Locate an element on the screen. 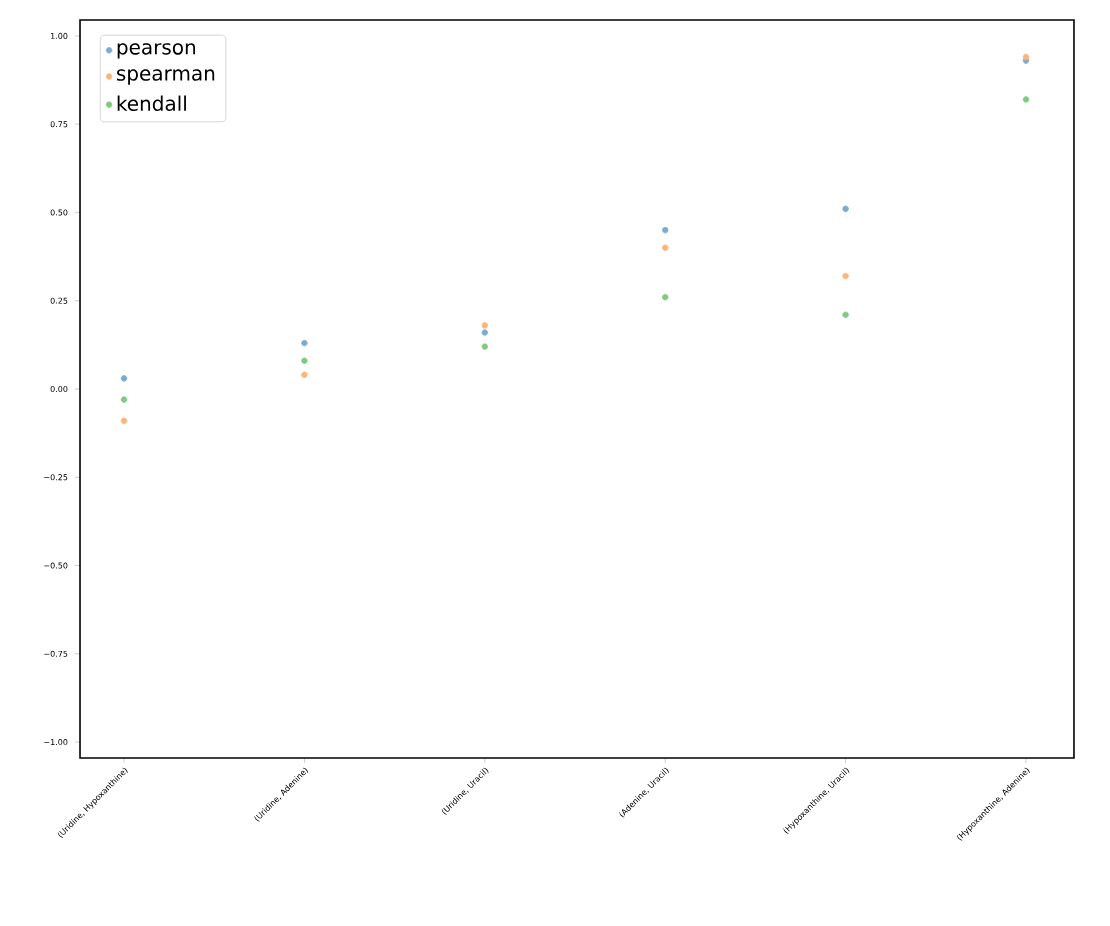 The height and width of the screenshot is (926, 1110). legend-label: spearman is located at coordinates (165, 77).